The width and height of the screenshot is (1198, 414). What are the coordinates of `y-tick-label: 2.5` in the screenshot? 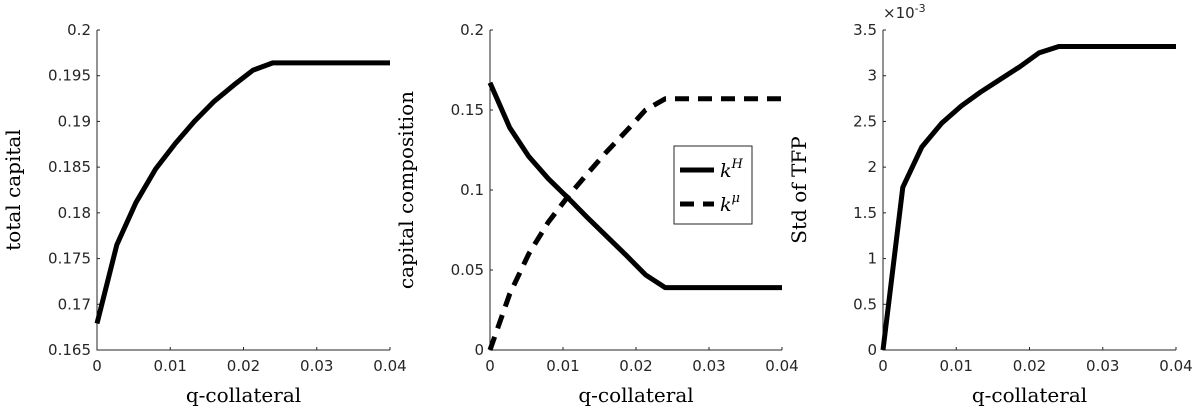 It's located at (865, 121).